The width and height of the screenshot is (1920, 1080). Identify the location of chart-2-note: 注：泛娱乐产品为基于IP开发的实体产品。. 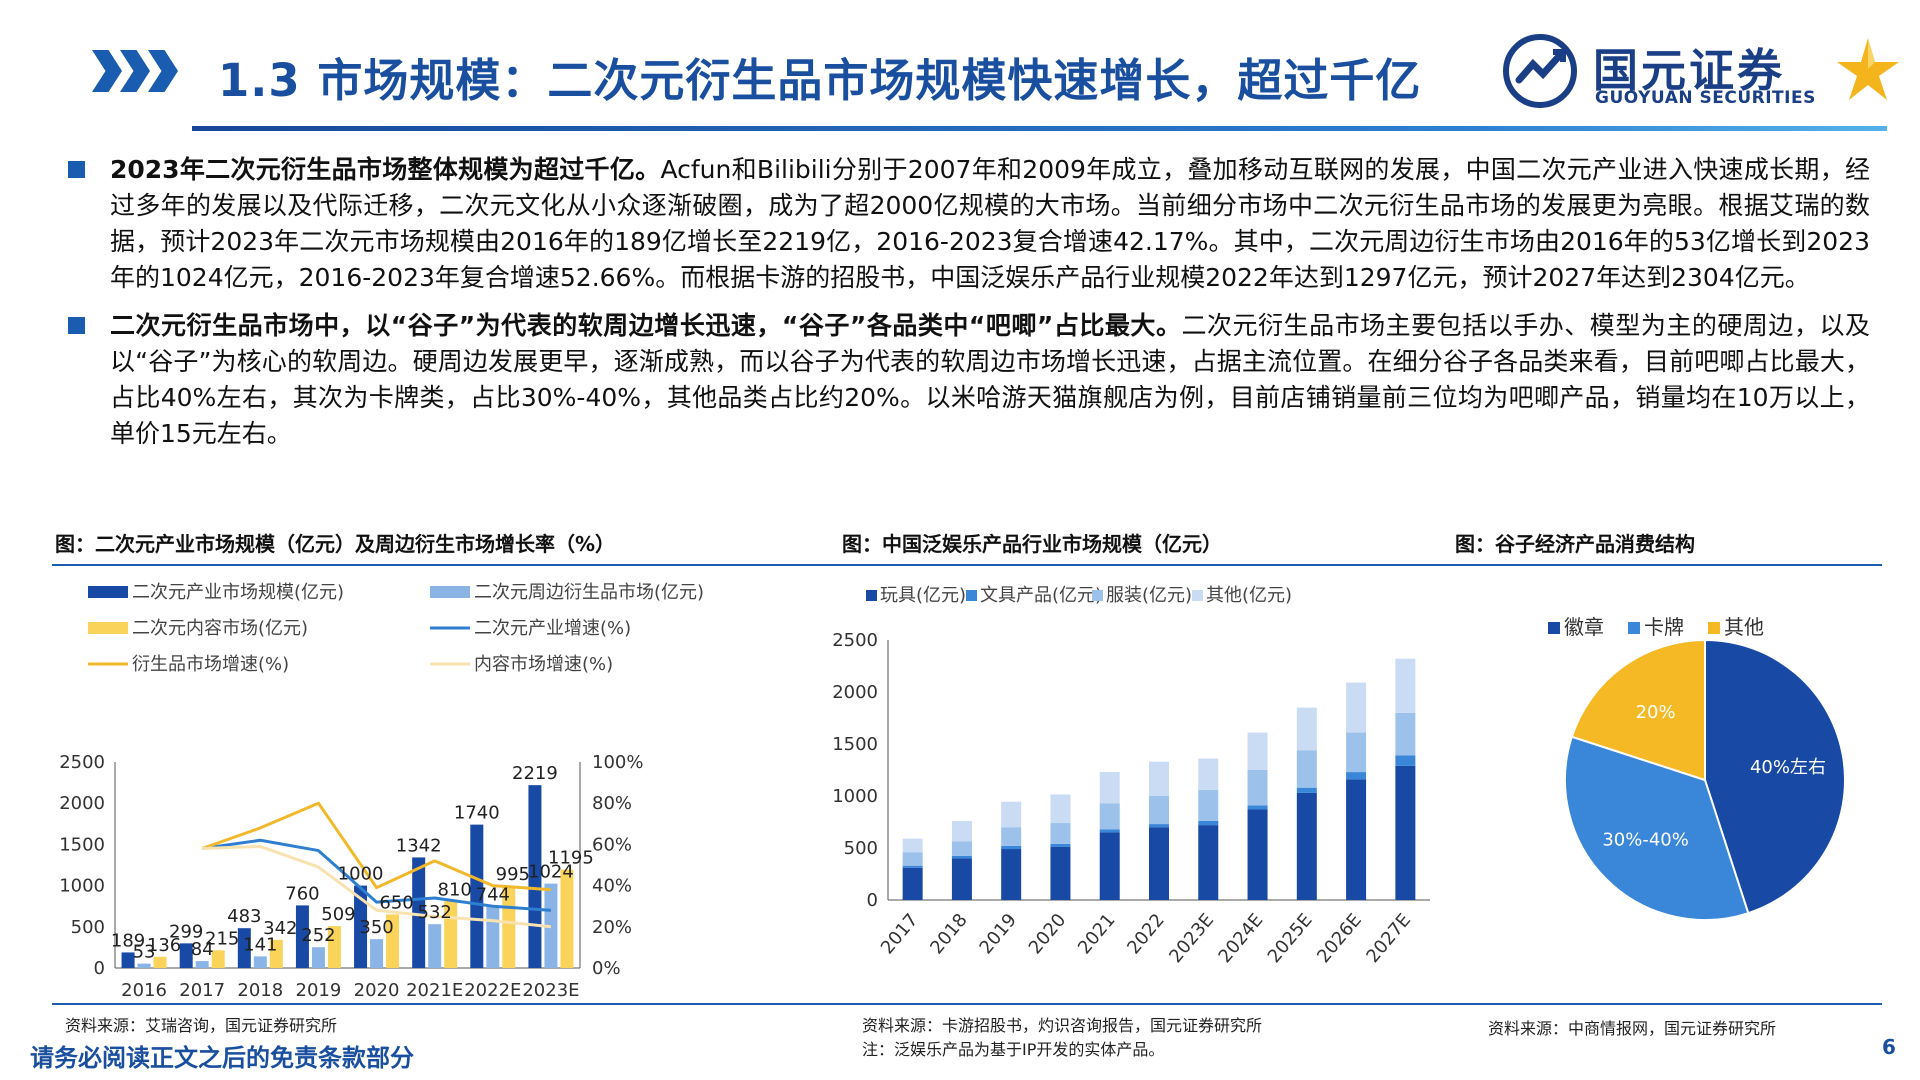
(1013, 1049).